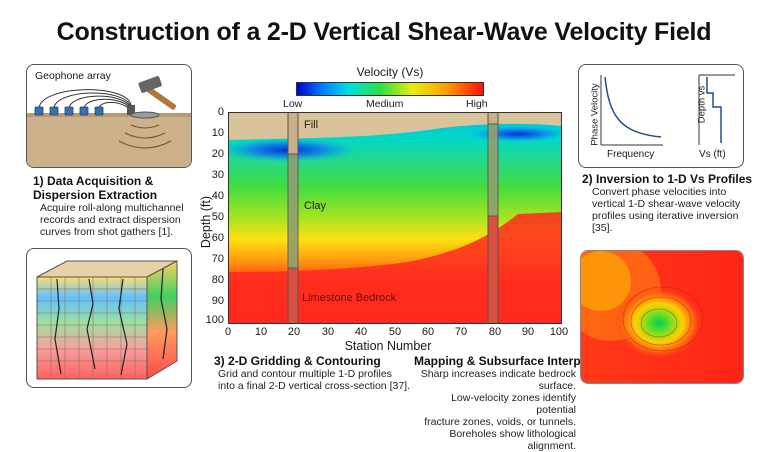 The width and height of the screenshot is (768, 452). What do you see at coordinates (395, 126) in the screenshot?
I see `fill-layer` at bounding box center [395, 126].